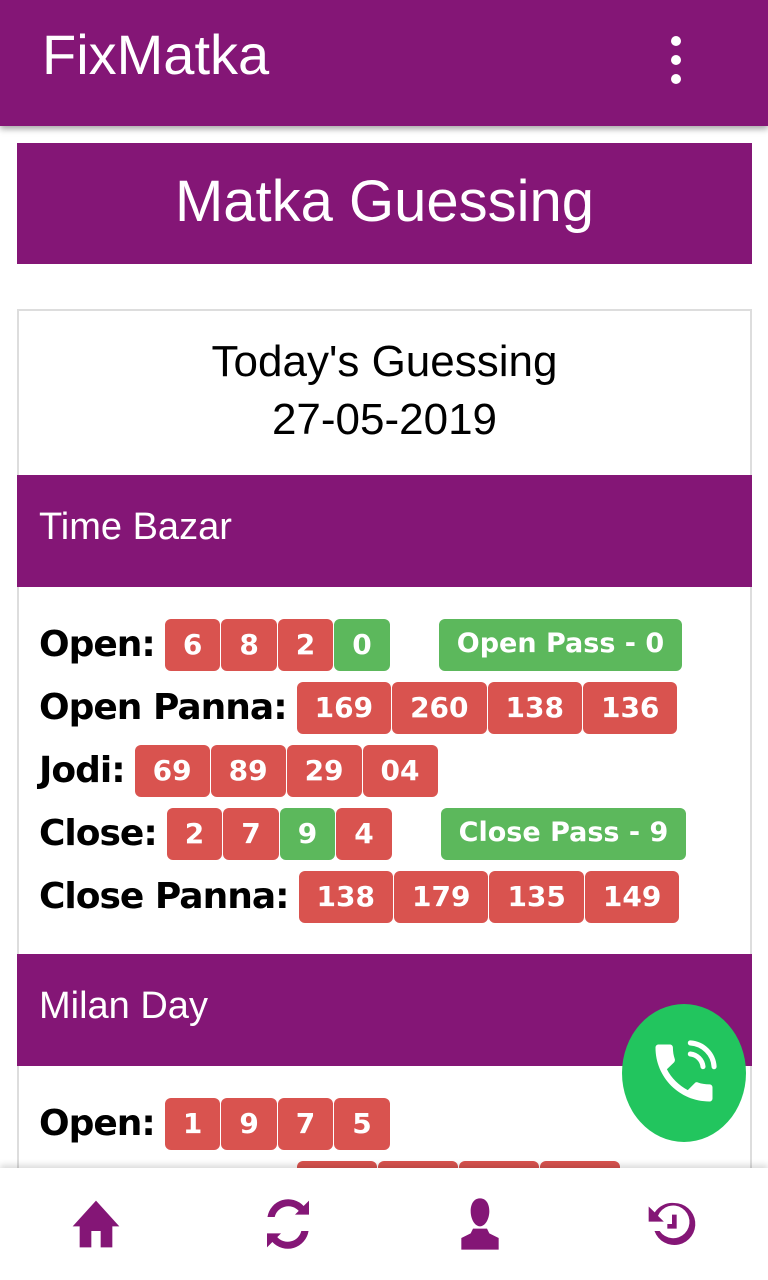  I want to click on badge-group: 138 179 135 149, so click(489, 896).